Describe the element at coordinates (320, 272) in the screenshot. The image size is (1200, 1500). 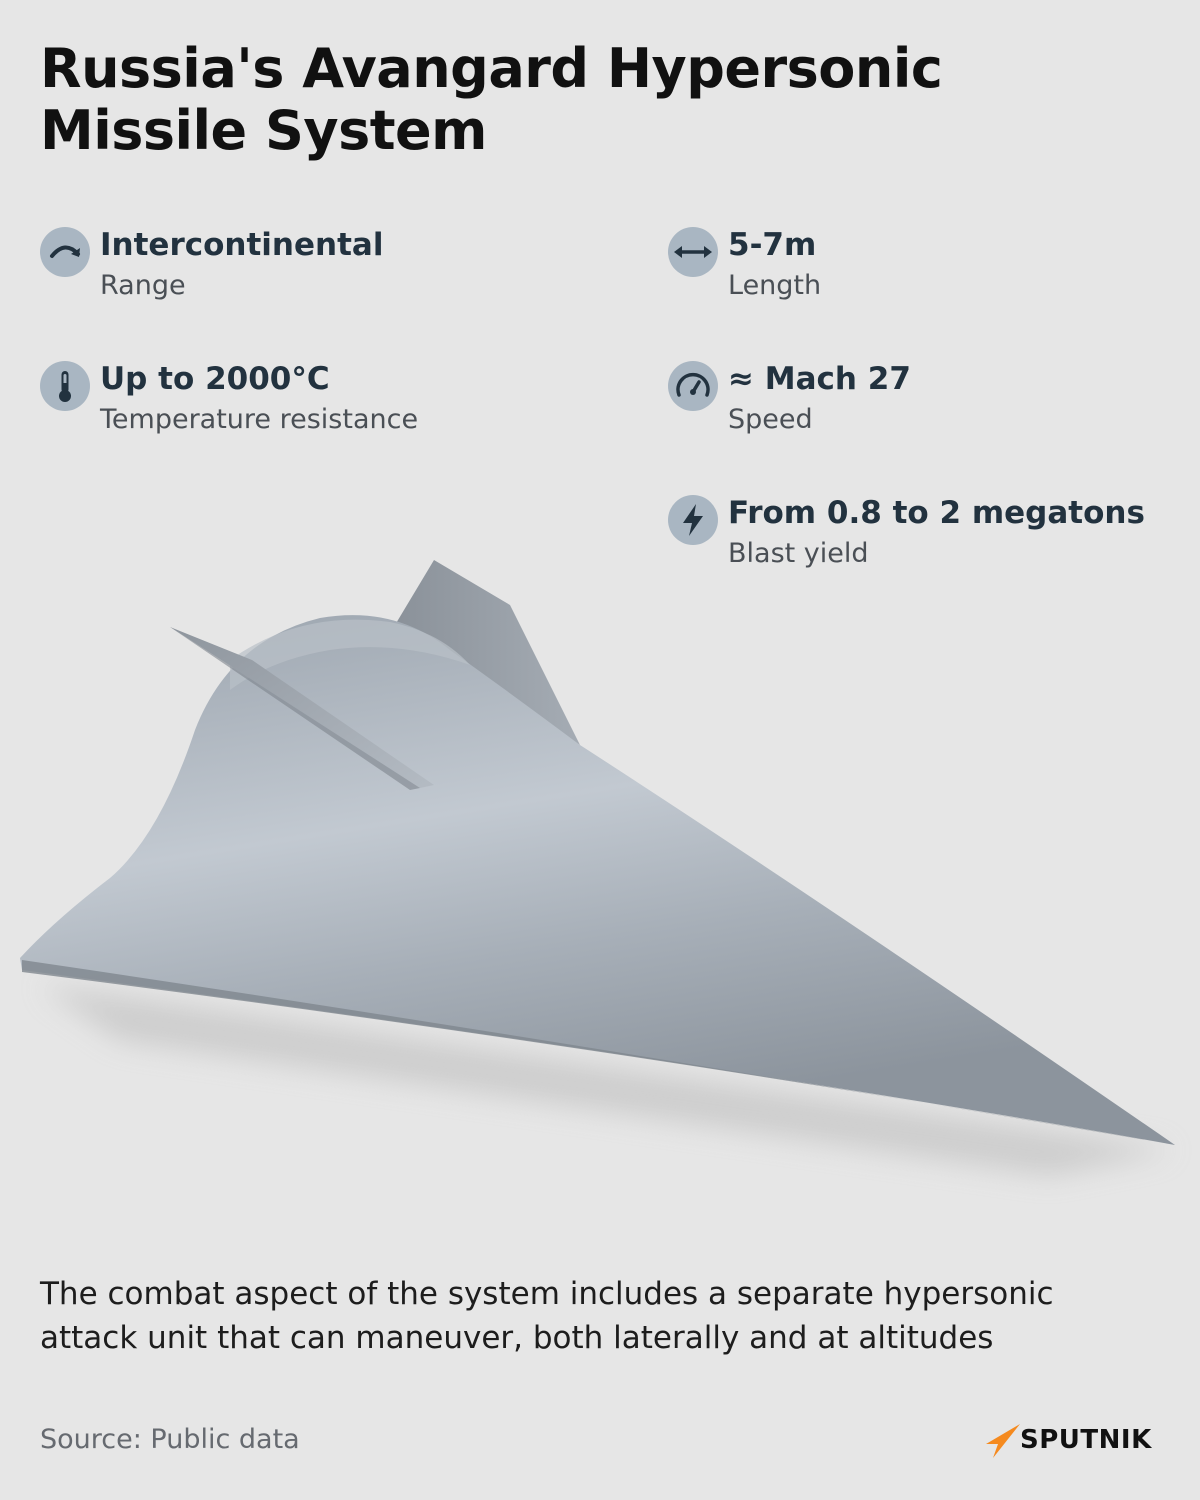
I see `stat-range: Intercontinental Range` at that location.